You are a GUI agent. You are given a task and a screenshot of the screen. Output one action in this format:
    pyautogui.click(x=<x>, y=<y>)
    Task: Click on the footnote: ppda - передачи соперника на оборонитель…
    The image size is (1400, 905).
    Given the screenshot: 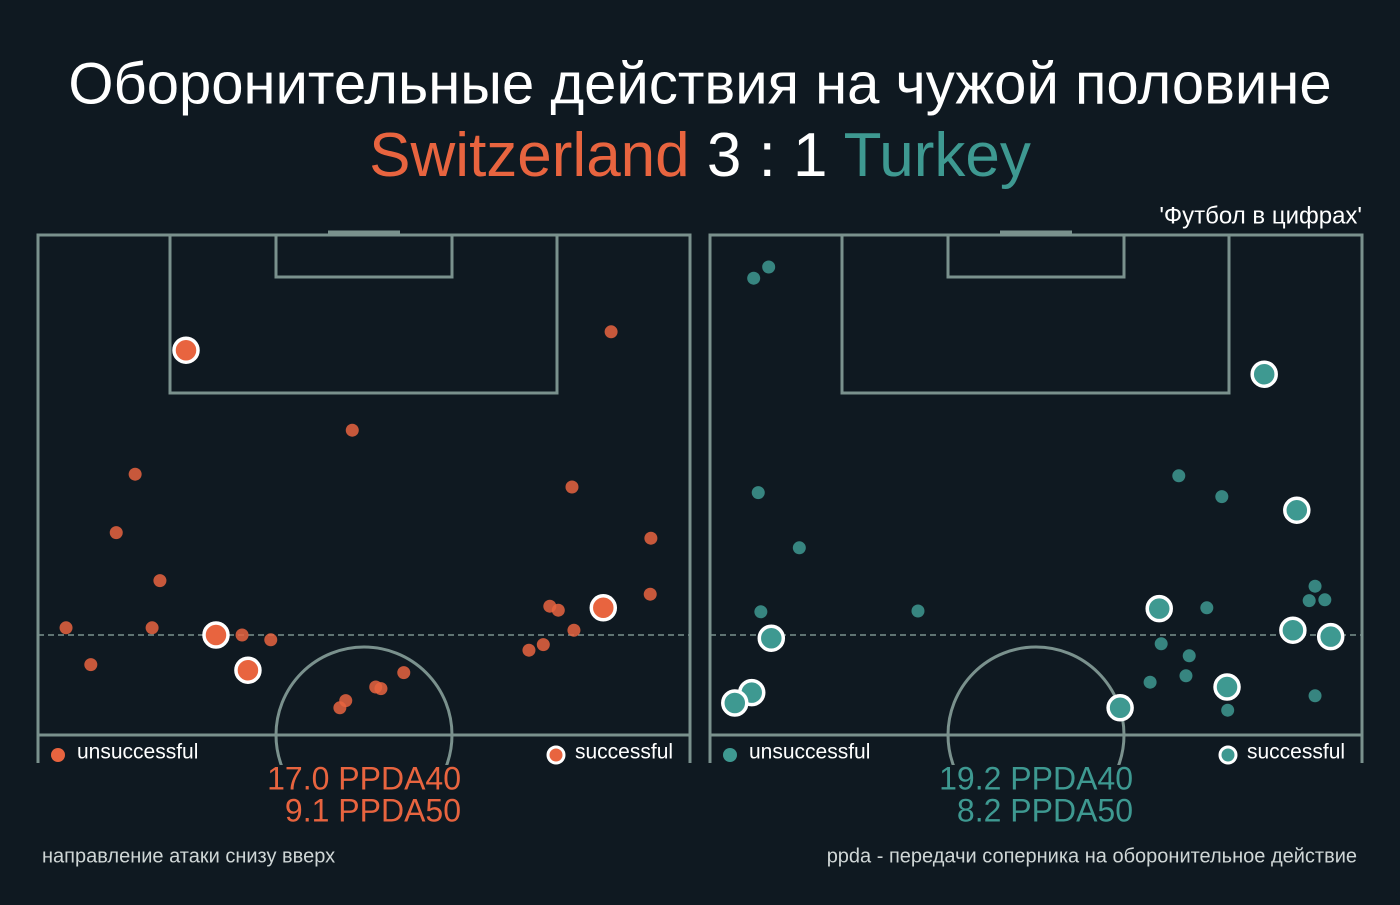 What is the action you would take?
    pyautogui.click(x=1092, y=856)
    